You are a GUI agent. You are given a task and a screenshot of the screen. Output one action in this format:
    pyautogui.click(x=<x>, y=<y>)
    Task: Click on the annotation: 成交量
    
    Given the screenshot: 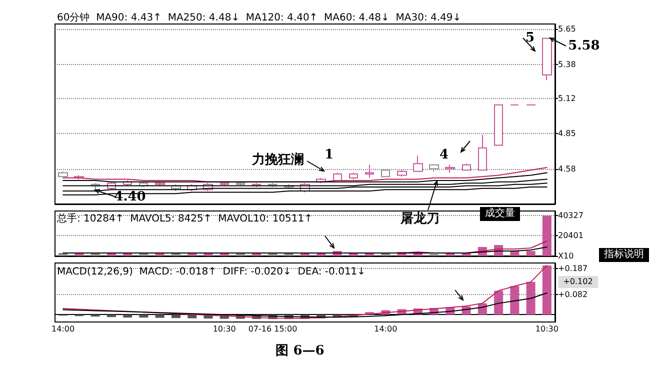 What is the action you would take?
    pyautogui.click(x=500, y=214)
    